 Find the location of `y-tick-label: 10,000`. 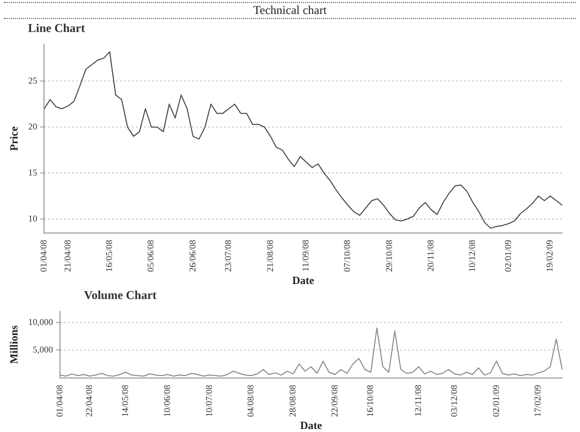

y-tick-label: 10,000 is located at coordinates (41, 321).